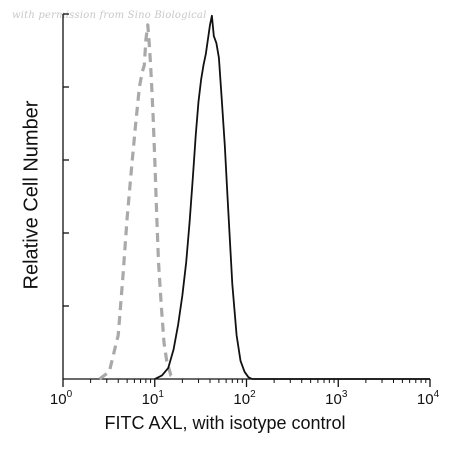  I want to click on tick-layer: 10⁰ 10¹ 10² 10³ 10⁴, so click(245, 393).